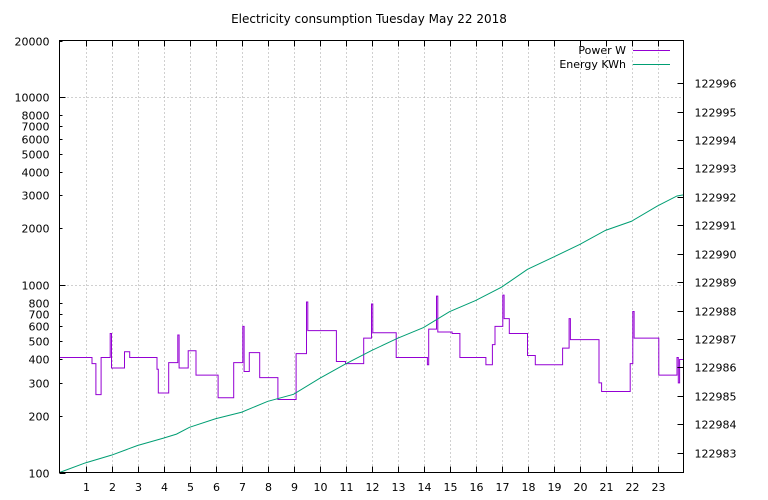 This screenshot has width=768, height=500. Describe the element at coordinates (164, 487) in the screenshot. I see `x-tick-label: 4` at that location.